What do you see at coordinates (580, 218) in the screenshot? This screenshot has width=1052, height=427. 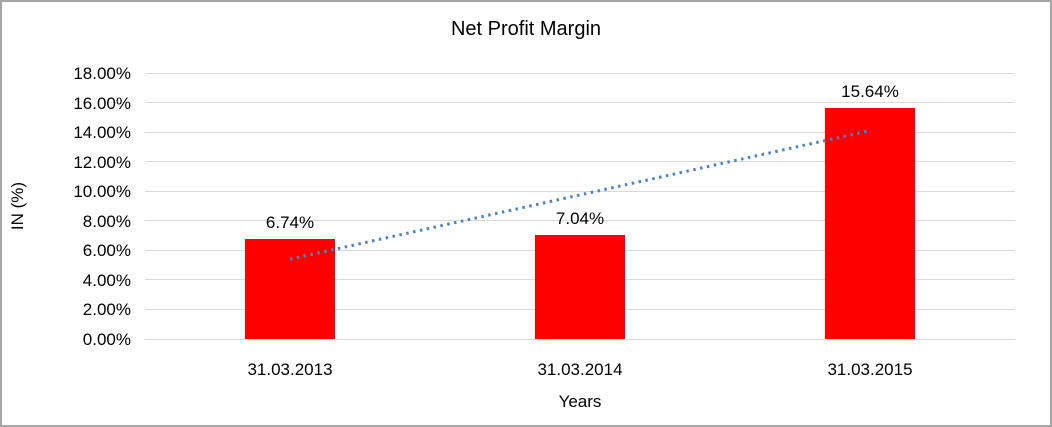 I see `data-label: 7.04%` at bounding box center [580, 218].